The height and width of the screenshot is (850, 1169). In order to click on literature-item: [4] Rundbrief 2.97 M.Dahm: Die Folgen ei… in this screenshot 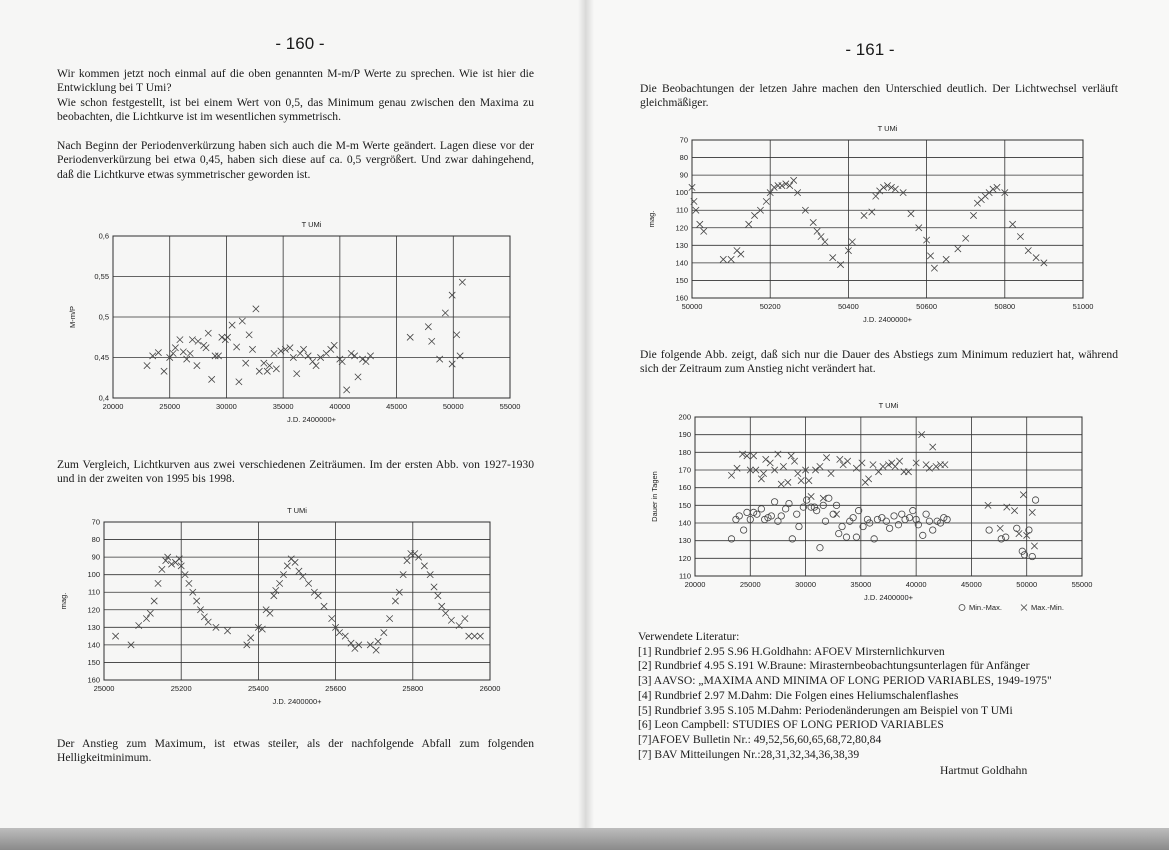, I will do `click(798, 695)`.